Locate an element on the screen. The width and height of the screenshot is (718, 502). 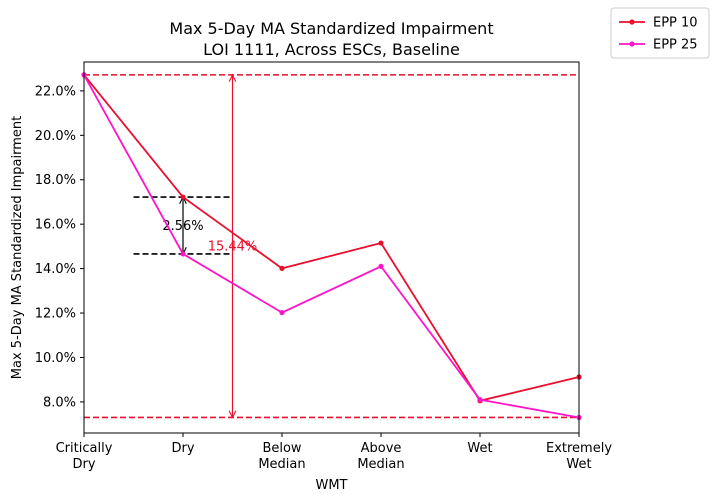
x-tick-label: Wet is located at coordinates (479, 448).